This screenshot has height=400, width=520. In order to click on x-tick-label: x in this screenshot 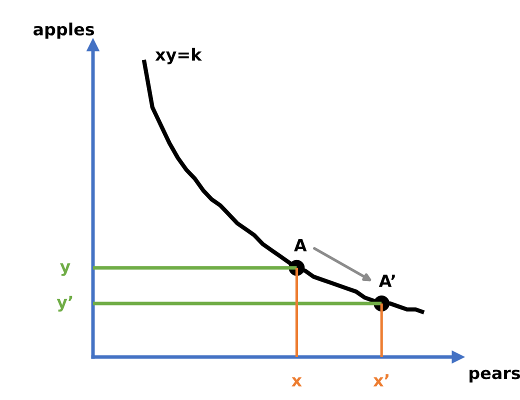, I will do `click(297, 381)`.